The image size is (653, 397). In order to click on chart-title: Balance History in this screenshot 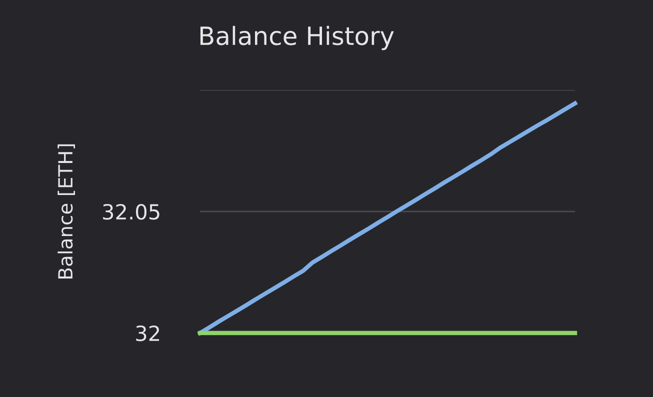, I will do `click(297, 38)`.